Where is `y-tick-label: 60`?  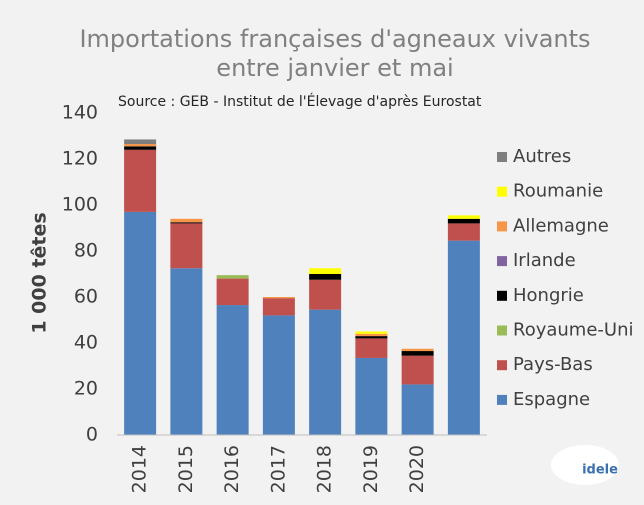 y-tick-label: 60 is located at coordinates (86, 297).